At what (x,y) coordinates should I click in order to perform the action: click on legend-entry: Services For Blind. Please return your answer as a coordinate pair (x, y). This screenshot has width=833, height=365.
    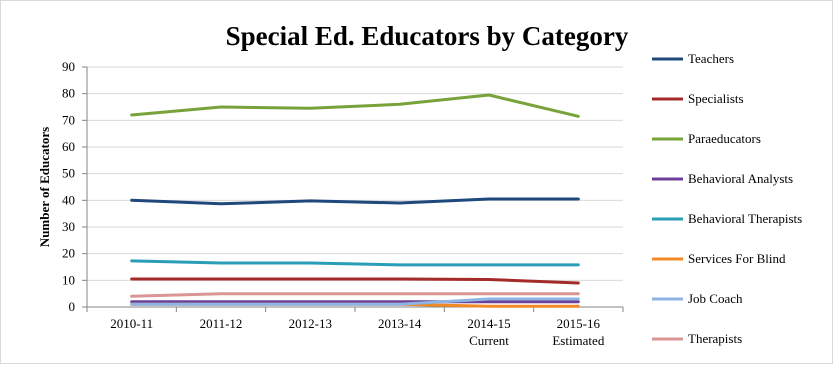
    Looking at the image, I should click on (719, 258).